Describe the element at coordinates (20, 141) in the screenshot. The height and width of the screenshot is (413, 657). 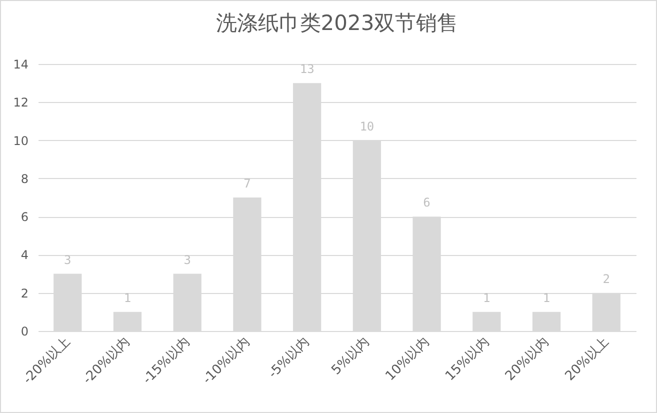
I see `y-tick-label: 10` at that location.